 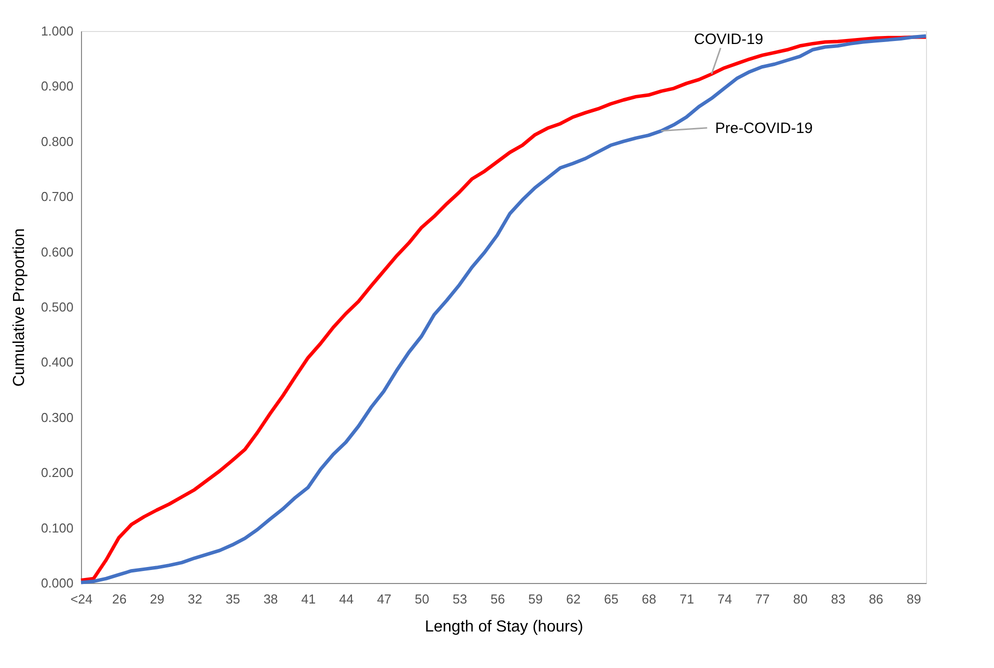 I want to click on x-tick-label: 62, so click(x=573, y=599).